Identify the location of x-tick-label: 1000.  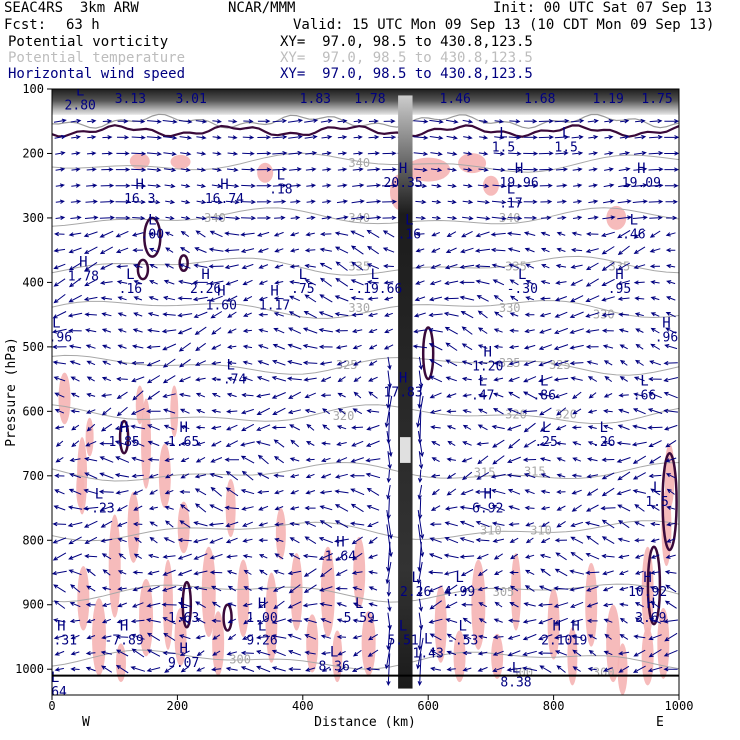
(679, 706).